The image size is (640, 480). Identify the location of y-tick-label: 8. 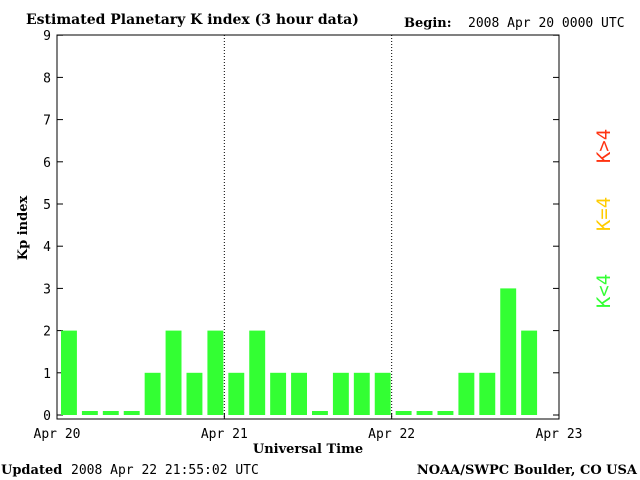
(47, 78).